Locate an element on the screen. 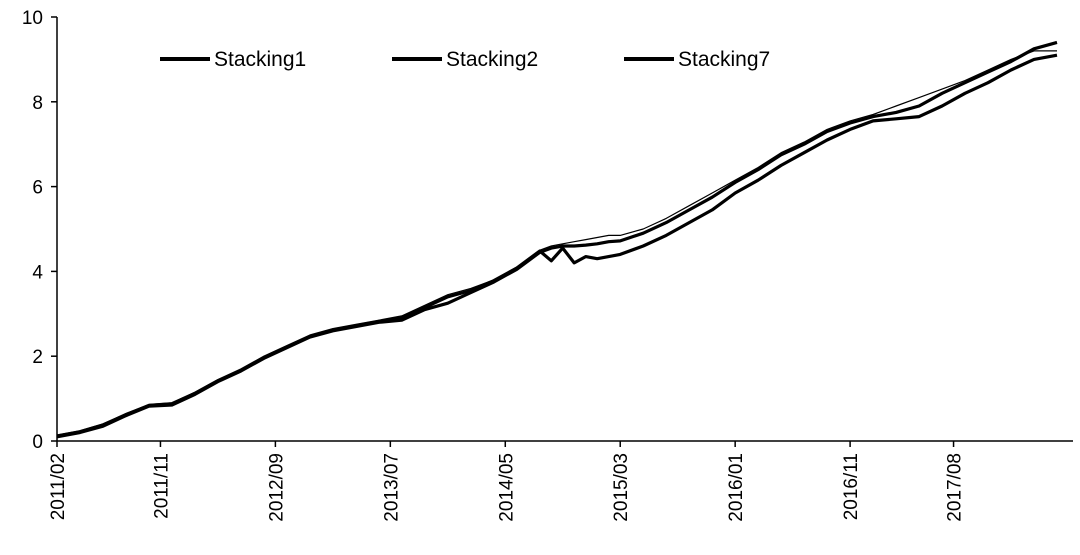 This screenshot has width=1080, height=555. y-tick-label: 6 is located at coordinates (37, 188).